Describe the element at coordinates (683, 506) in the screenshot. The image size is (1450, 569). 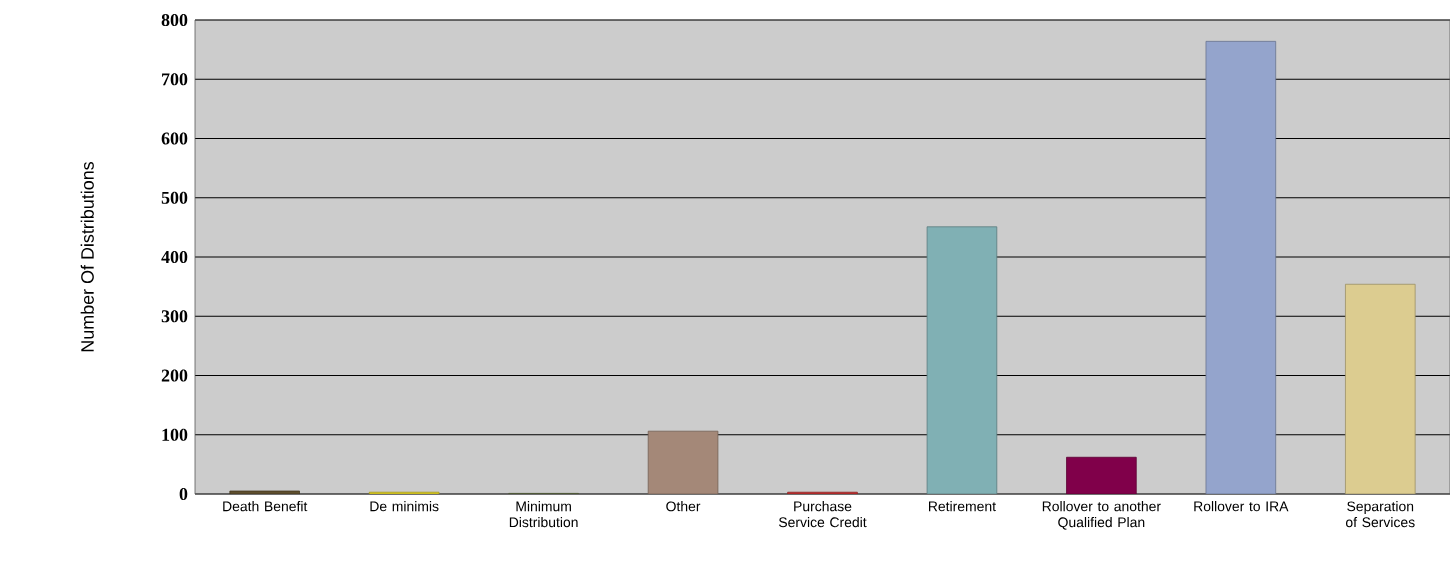
I see `x-tick-label: Other` at that location.